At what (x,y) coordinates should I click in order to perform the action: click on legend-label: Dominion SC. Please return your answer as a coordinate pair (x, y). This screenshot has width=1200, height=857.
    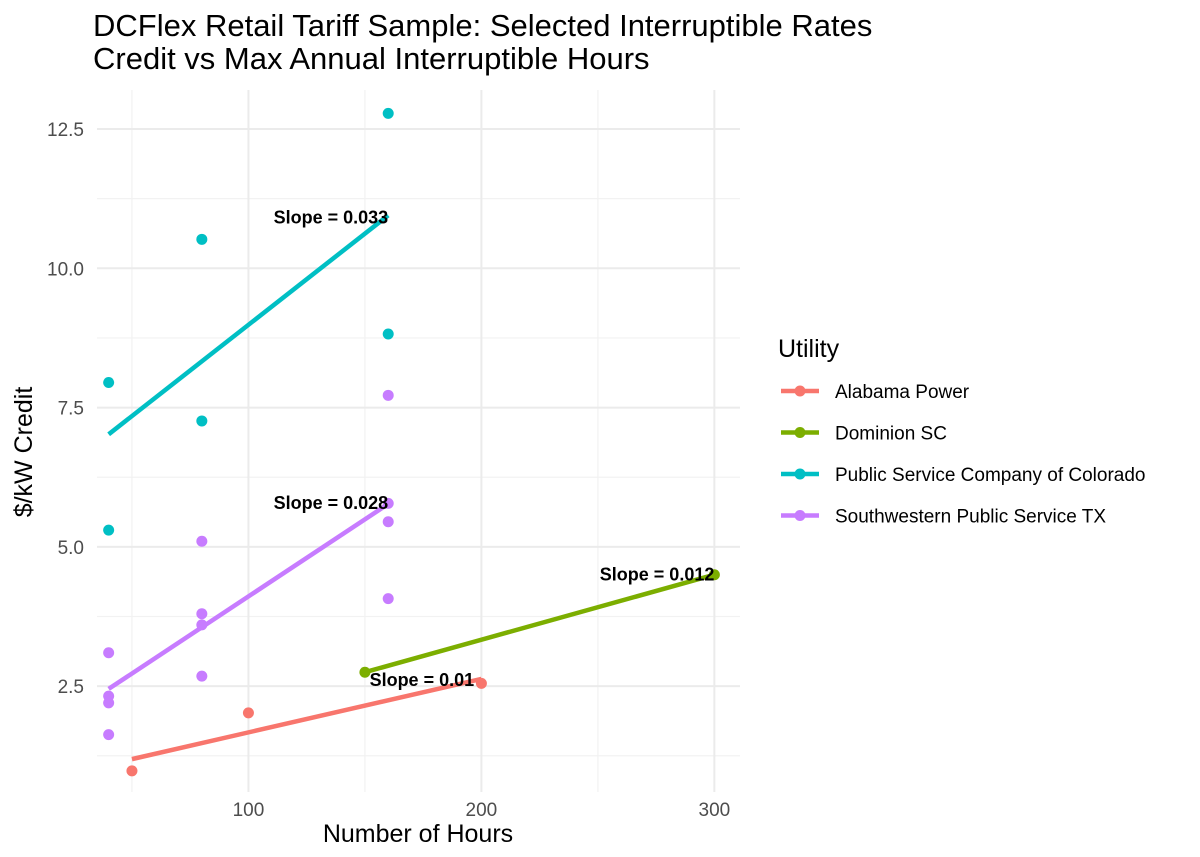
    Looking at the image, I should click on (891, 434).